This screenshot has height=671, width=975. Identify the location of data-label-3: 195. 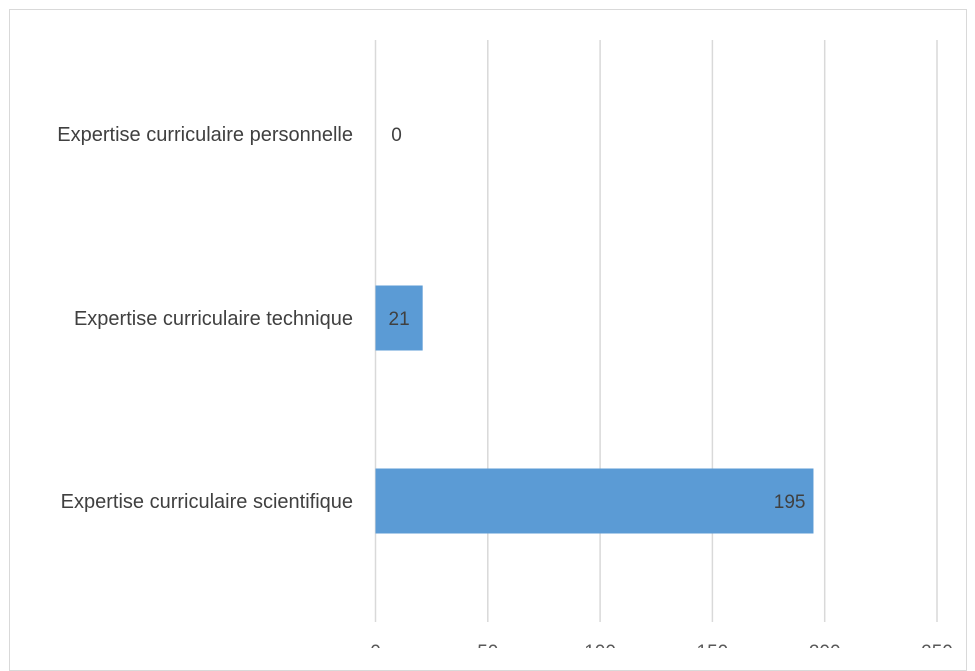
(790, 502).